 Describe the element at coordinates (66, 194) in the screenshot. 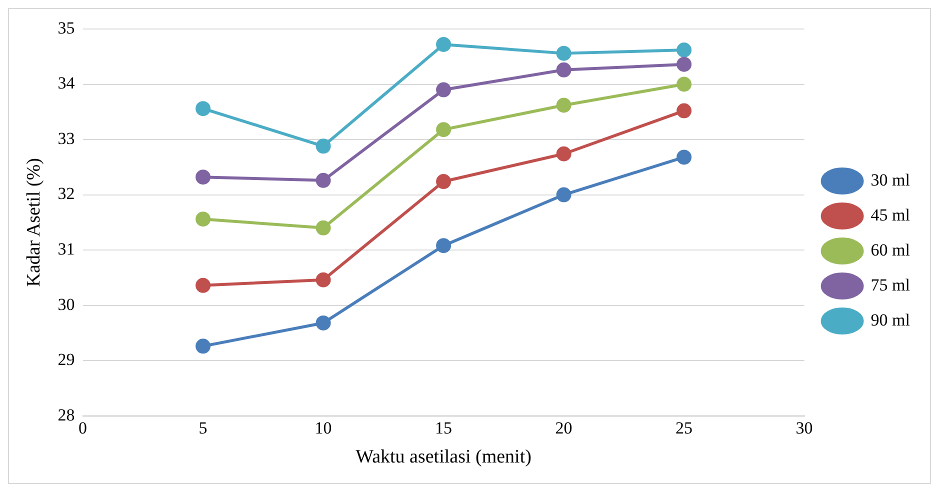

I see `y-tick-label: 32` at that location.